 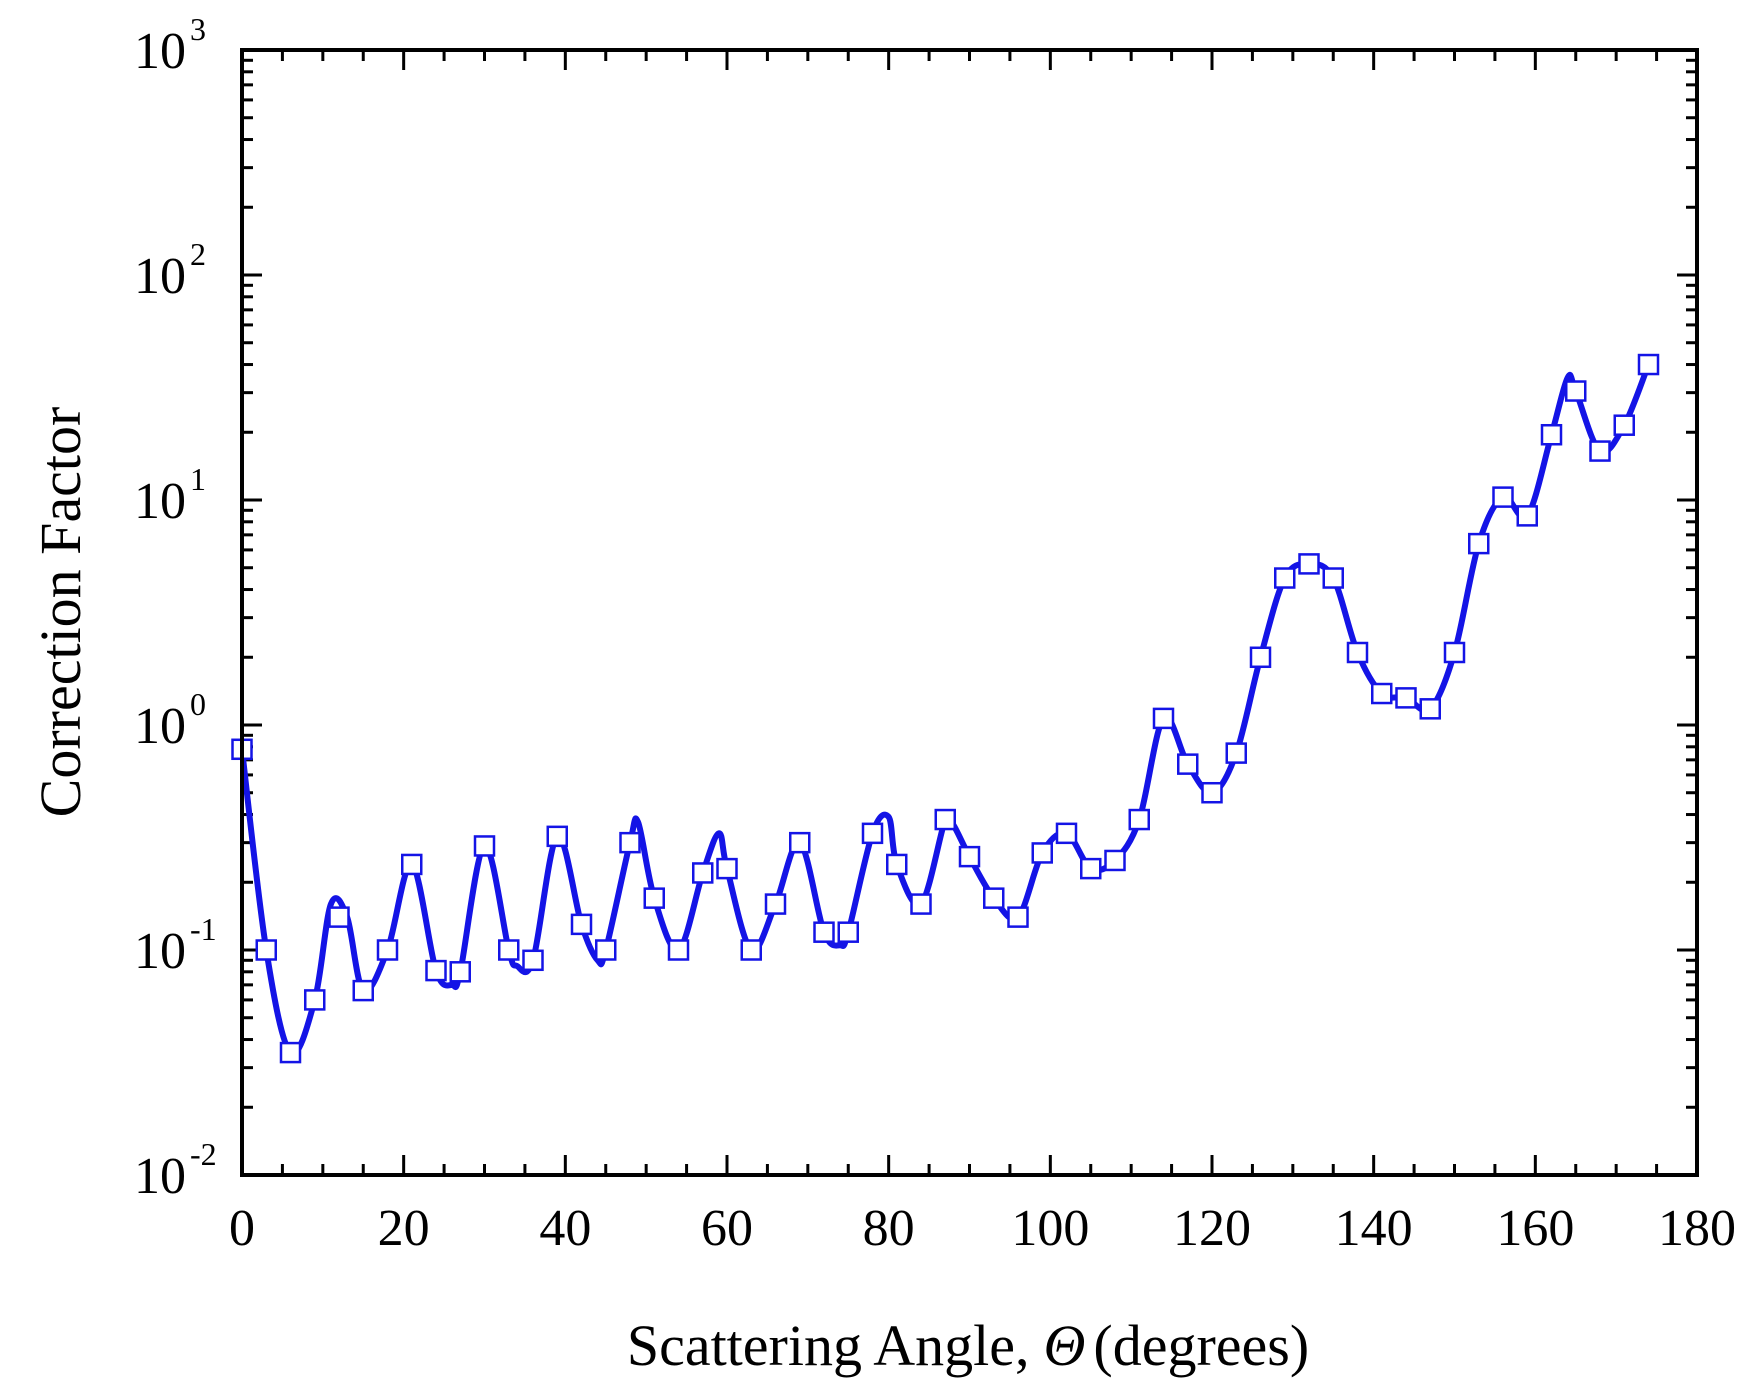 What do you see at coordinates (198, 29) in the screenshot?
I see `y-tick-exponent: 3` at bounding box center [198, 29].